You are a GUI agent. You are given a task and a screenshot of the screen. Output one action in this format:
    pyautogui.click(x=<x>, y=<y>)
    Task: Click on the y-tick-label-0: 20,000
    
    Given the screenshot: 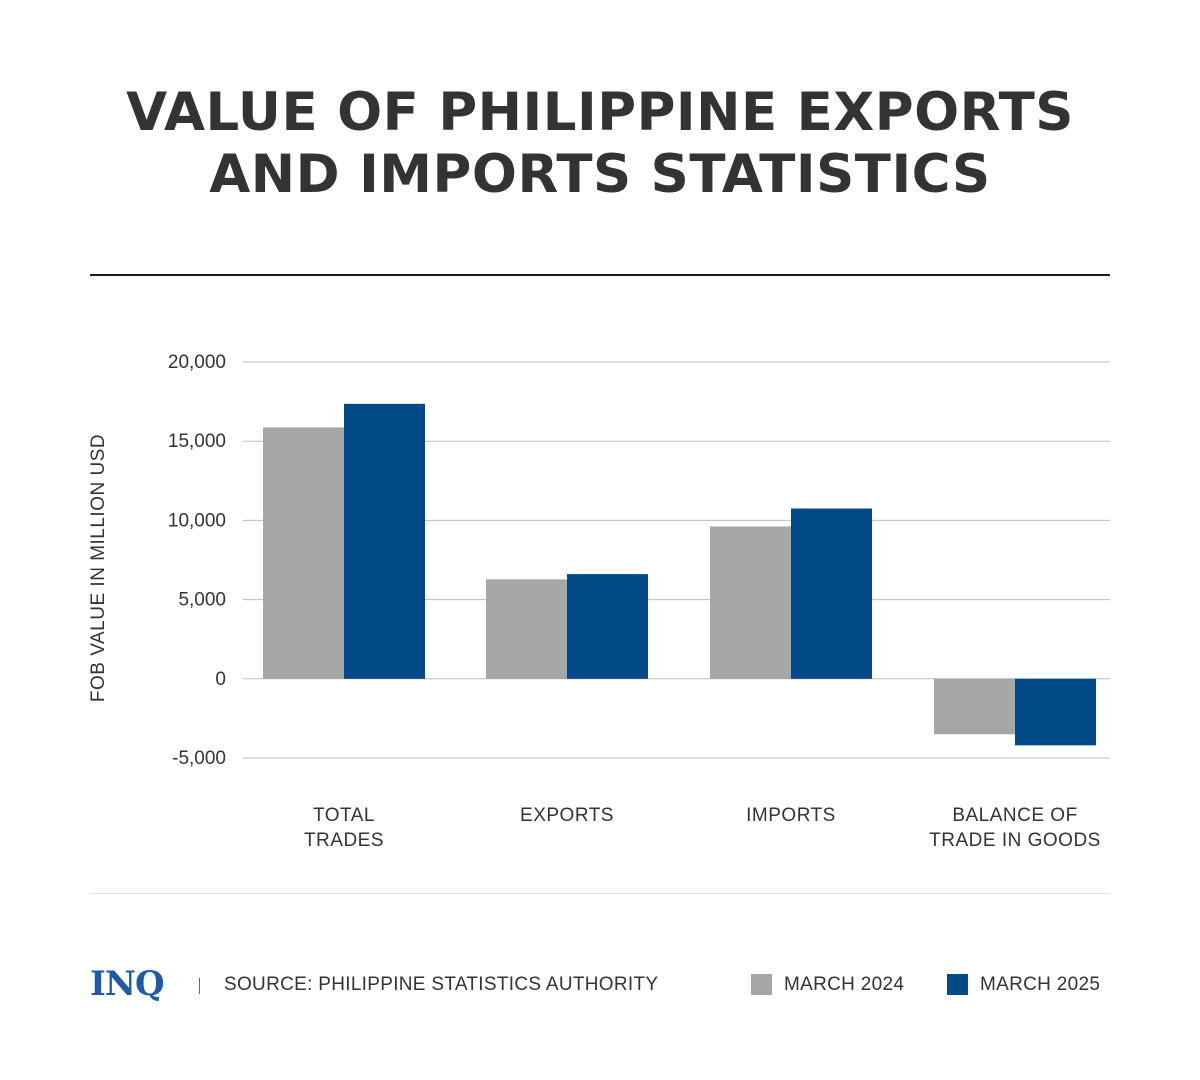 What is the action you would take?
    pyautogui.click(x=197, y=362)
    